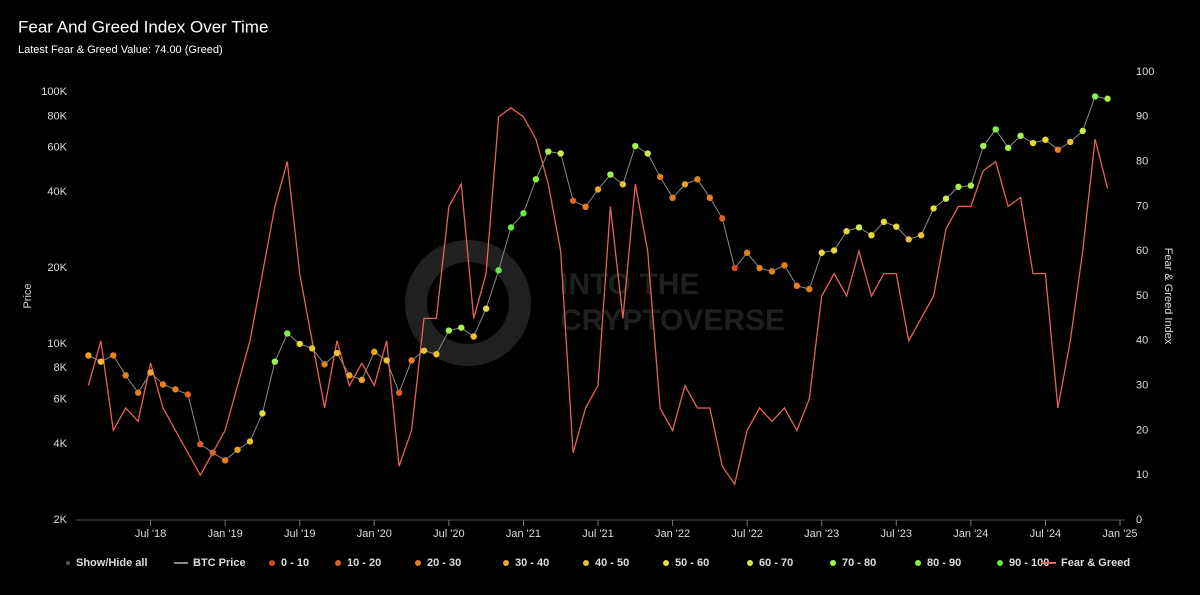 The height and width of the screenshot is (595, 1200). What do you see at coordinates (1168, 296) in the screenshot?
I see `y2-axis-title: Fear & Greed Index` at bounding box center [1168, 296].